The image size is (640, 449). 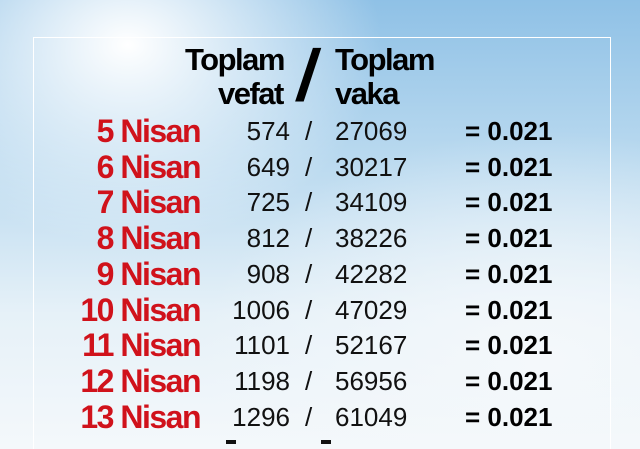 I want to click on date: 9 Nisan, so click(x=149, y=273).